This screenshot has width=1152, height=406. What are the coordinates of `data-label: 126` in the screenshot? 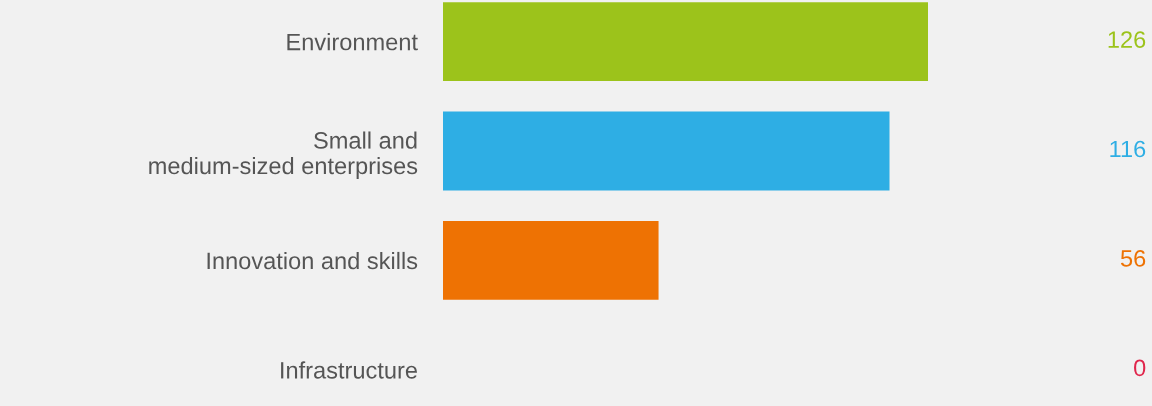 It's located at (1127, 39).